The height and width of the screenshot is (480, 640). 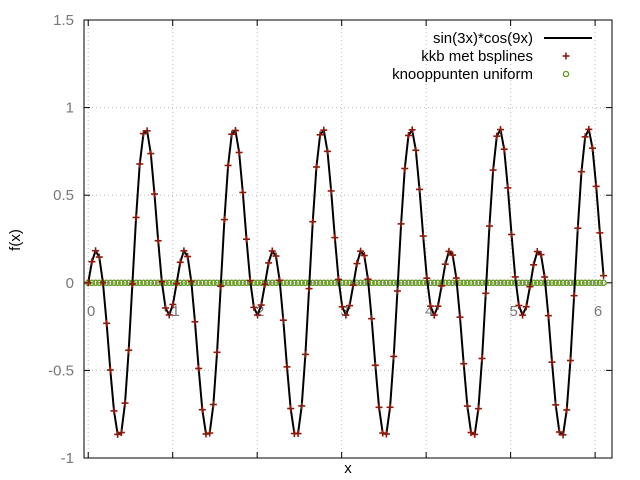 What do you see at coordinates (477, 56) in the screenshot?
I see `legend-label: kkb met bsplines` at bounding box center [477, 56].